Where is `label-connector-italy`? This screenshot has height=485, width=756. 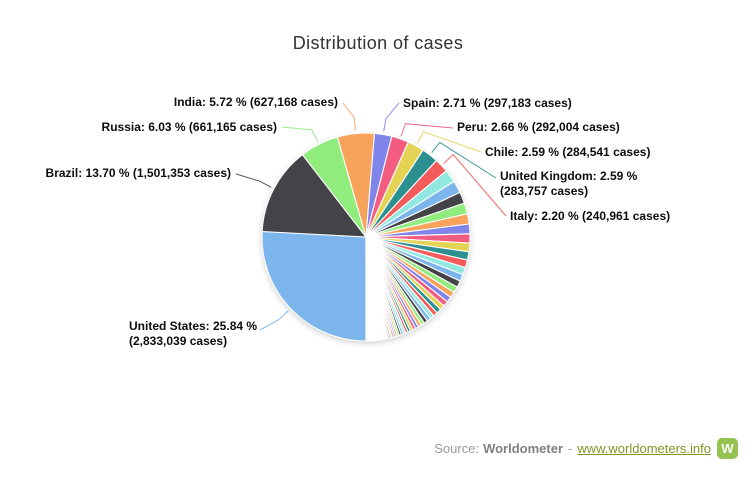
label-connector-italy is located at coordinates (475, 185).